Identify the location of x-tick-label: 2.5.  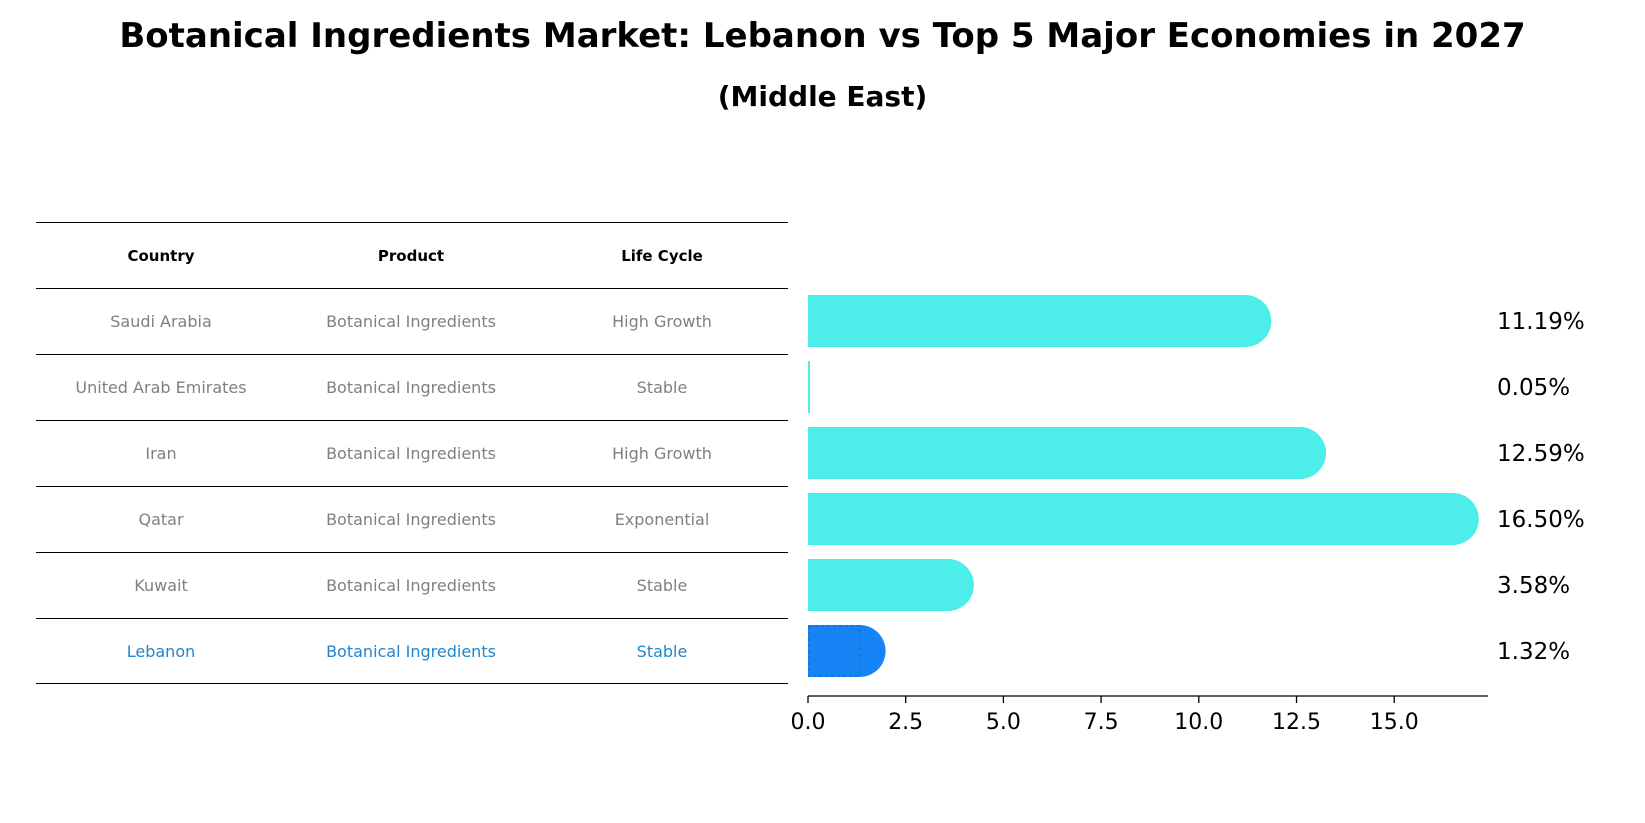
(905, 722).